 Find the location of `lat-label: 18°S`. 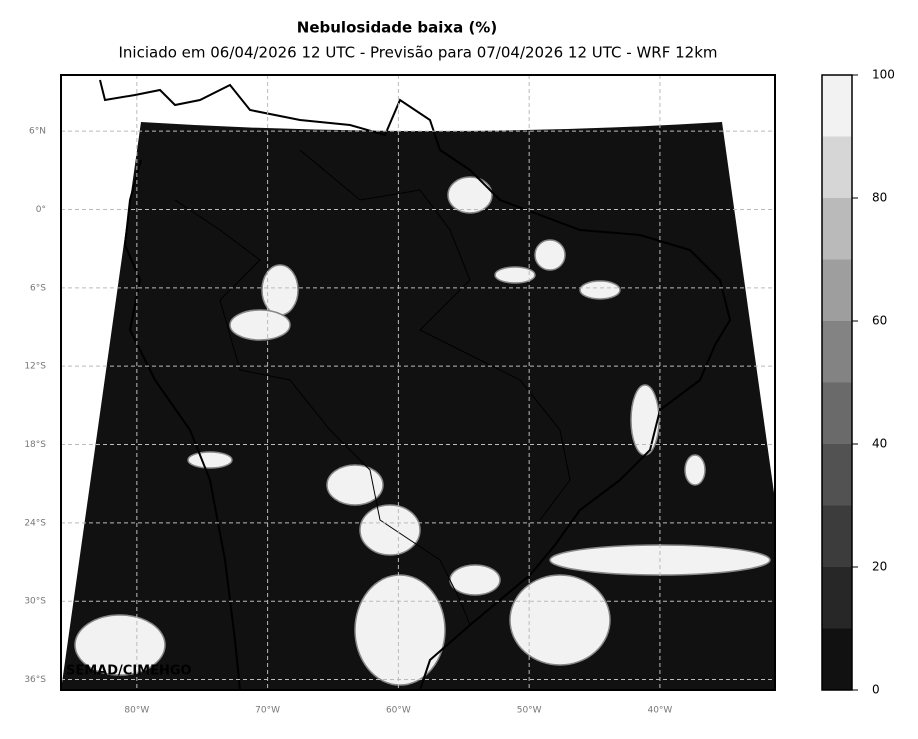

lat-label: 18°S is located at coordinates (35, 445).